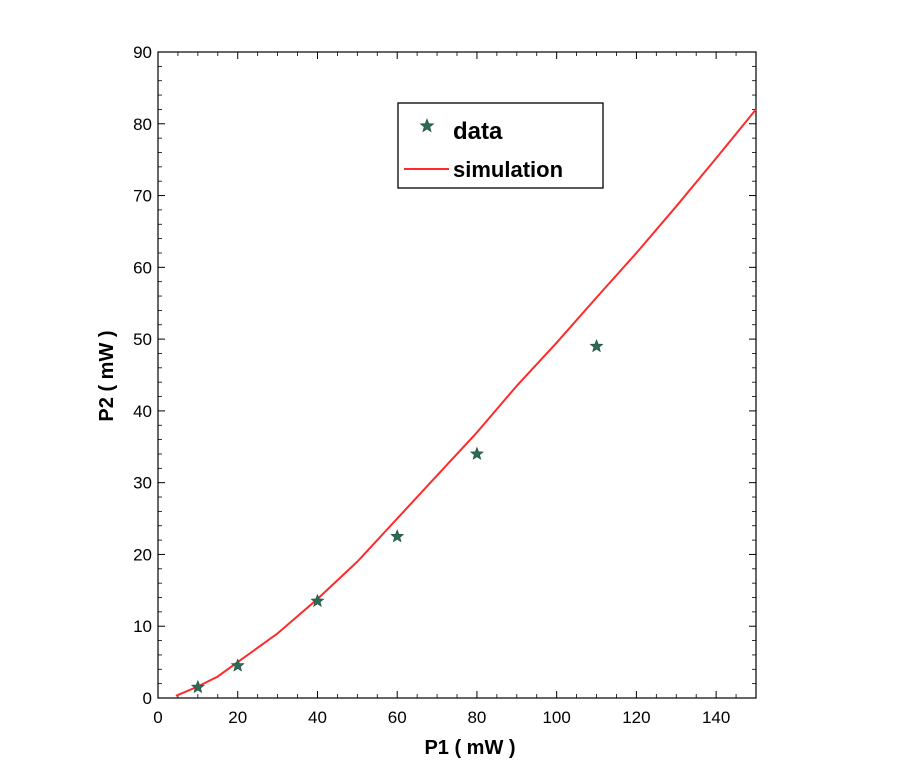  Describe the element at coordinates (142, 626) in the screenshot. I see `y-tick-label: 10` at that location.